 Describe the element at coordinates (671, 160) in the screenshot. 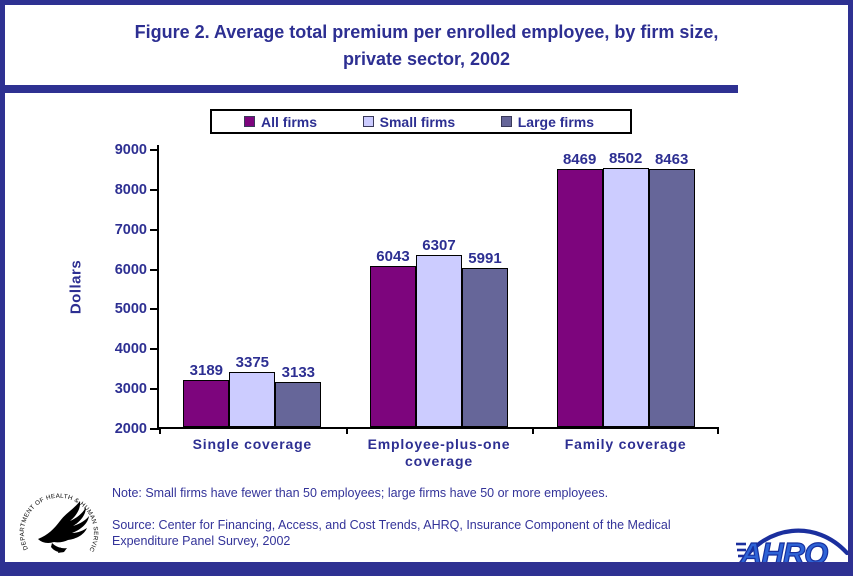

I see `bar-value-label: 8463` at that location.